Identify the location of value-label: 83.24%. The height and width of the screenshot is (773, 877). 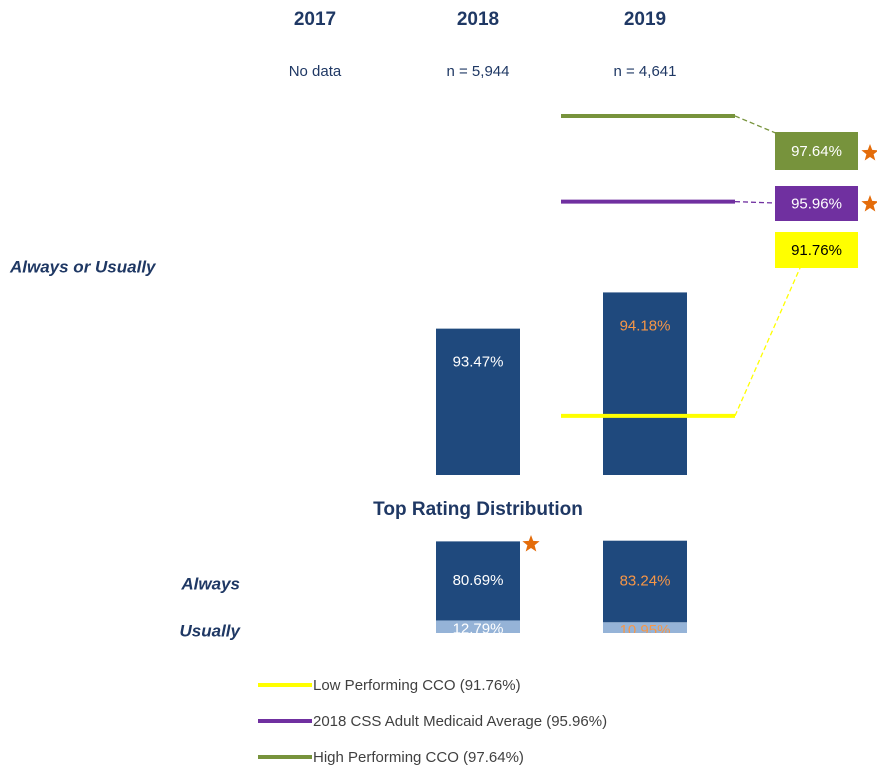
(645, 580).